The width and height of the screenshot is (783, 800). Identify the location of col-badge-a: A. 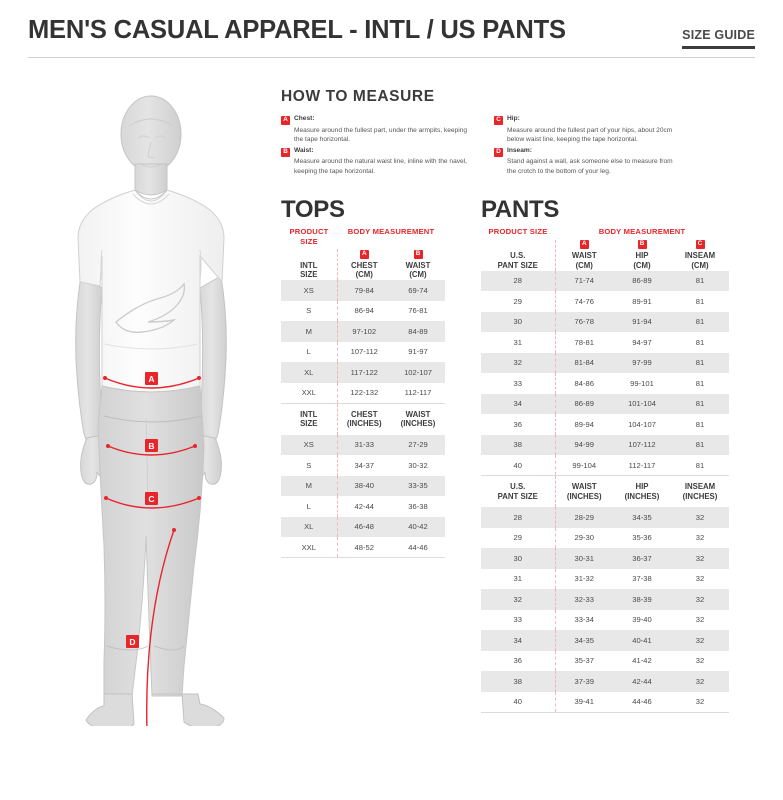
(584, 245).